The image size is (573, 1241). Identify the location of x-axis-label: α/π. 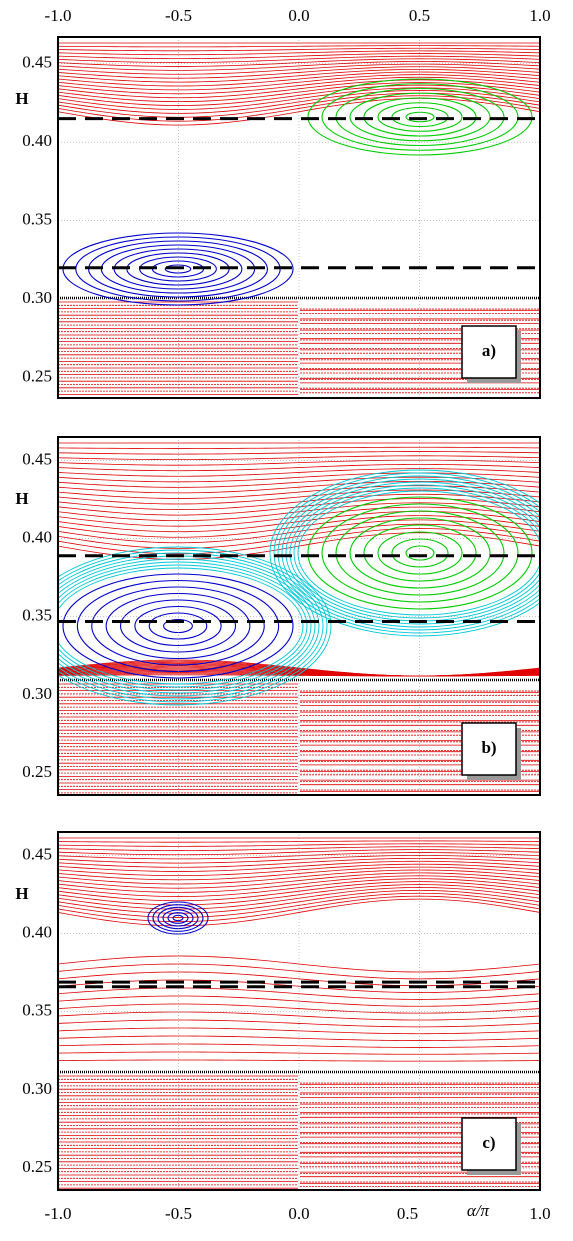
(478, 1210).